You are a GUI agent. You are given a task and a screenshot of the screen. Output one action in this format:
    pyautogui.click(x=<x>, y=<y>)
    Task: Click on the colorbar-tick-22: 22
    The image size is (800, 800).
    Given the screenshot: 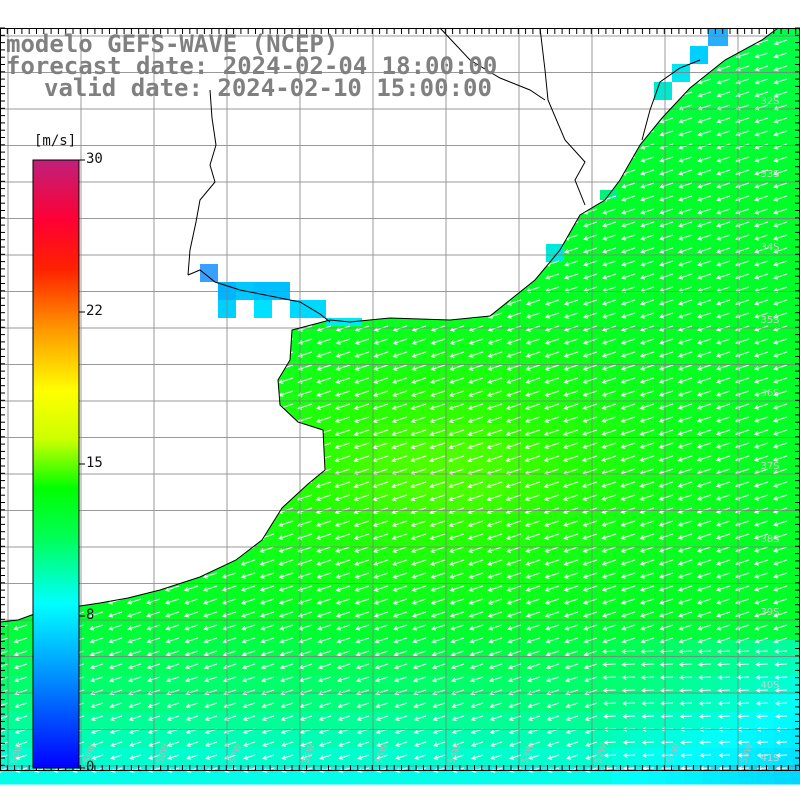 What is the action you would take?
    pyautogui.click(x=94, y=311)
    